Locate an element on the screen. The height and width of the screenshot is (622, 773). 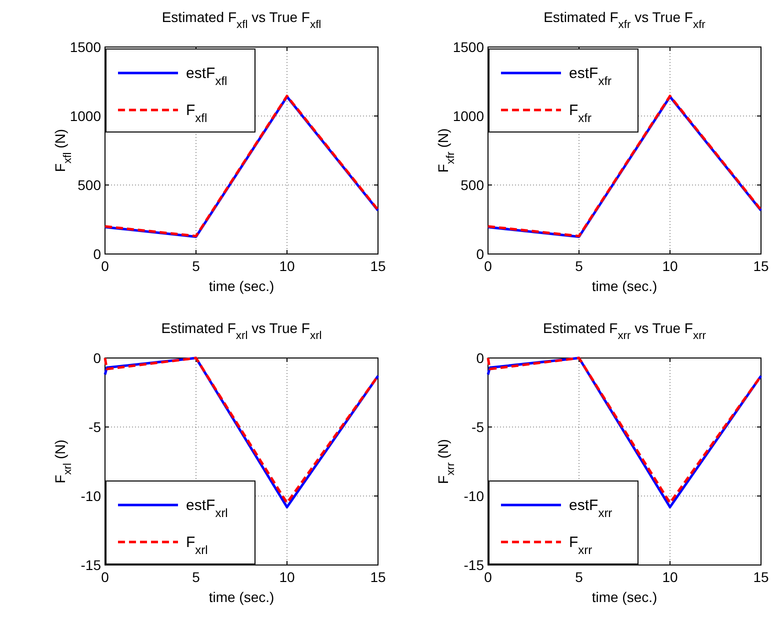
chart-title: Estimated F$_{xrr}$ vs True F$_{xrr}$ is located at coordinates (624, 331).